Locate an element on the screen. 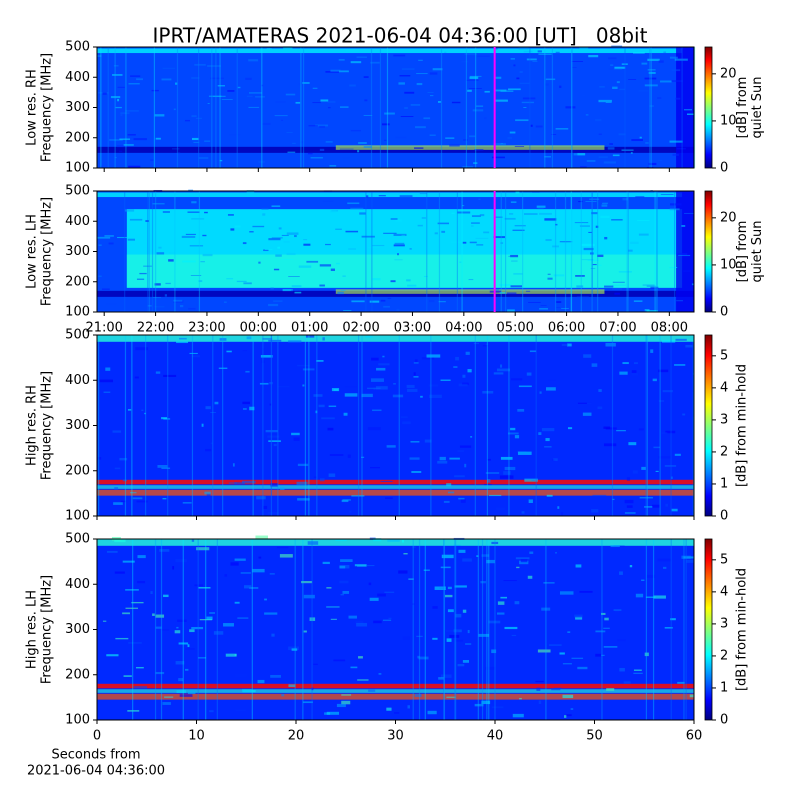  y-tick-label: 100 is located at coordinates (77, 720).